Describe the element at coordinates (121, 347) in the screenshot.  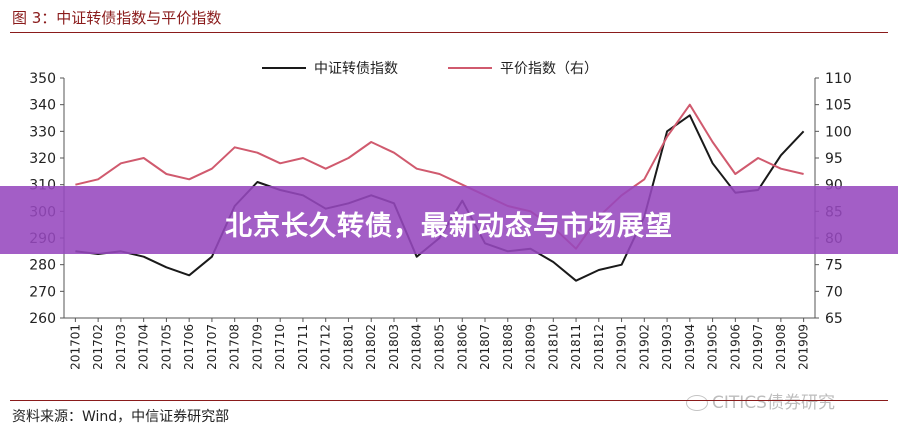
I see `x-tick-label: 201703` at that location.